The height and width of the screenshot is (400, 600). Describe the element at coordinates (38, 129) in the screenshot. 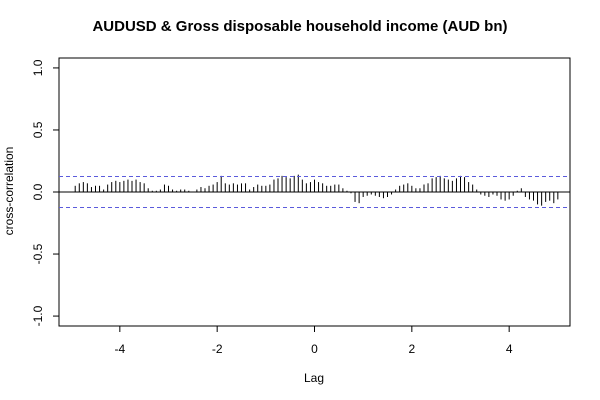

I see `y-tick-label: 0.5` at that location.